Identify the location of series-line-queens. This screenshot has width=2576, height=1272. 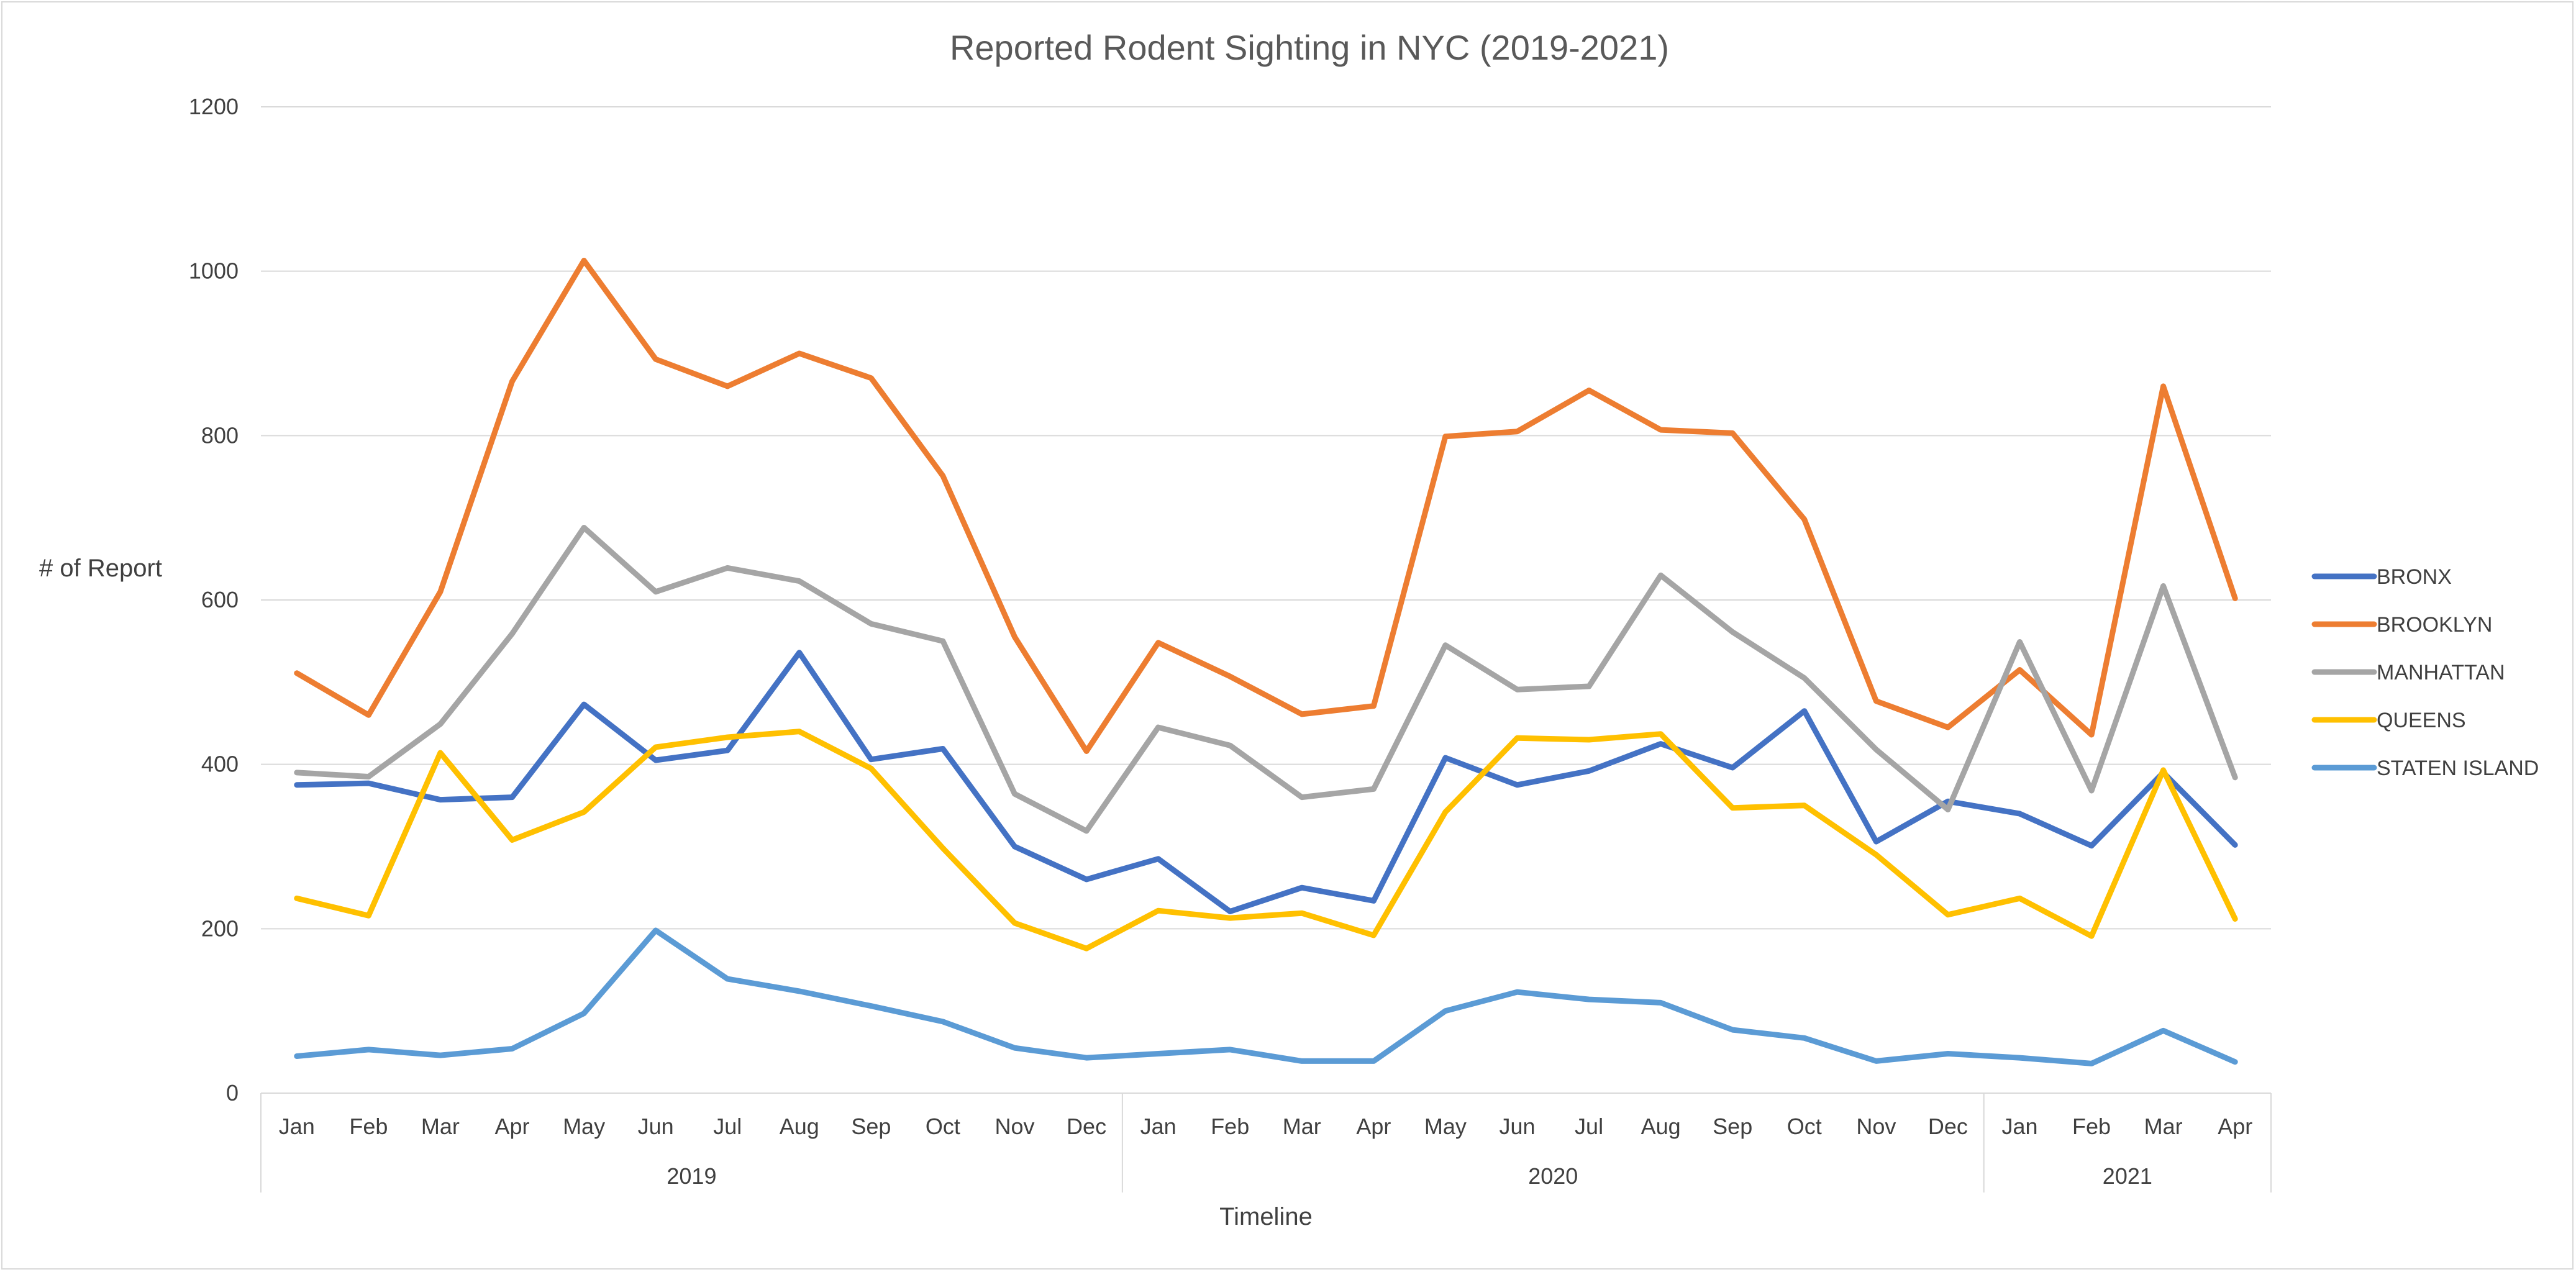
(1266, 841).